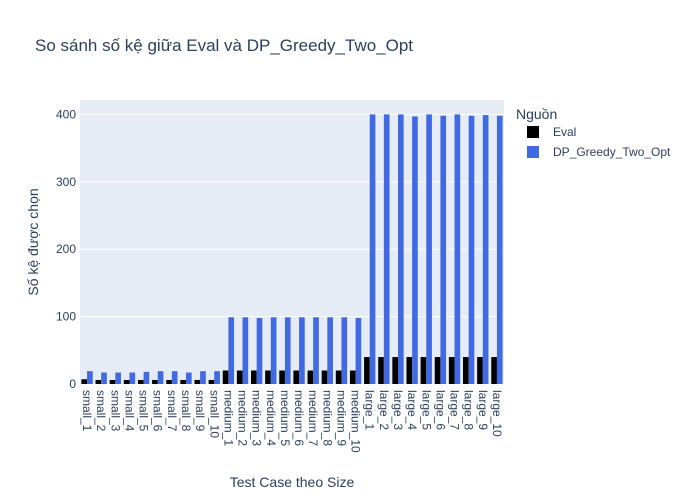 The width and height of the screenshot is (700, 500). I want to click on y-axis-ticks: 0 100 200 300 400, so click(66, 249).